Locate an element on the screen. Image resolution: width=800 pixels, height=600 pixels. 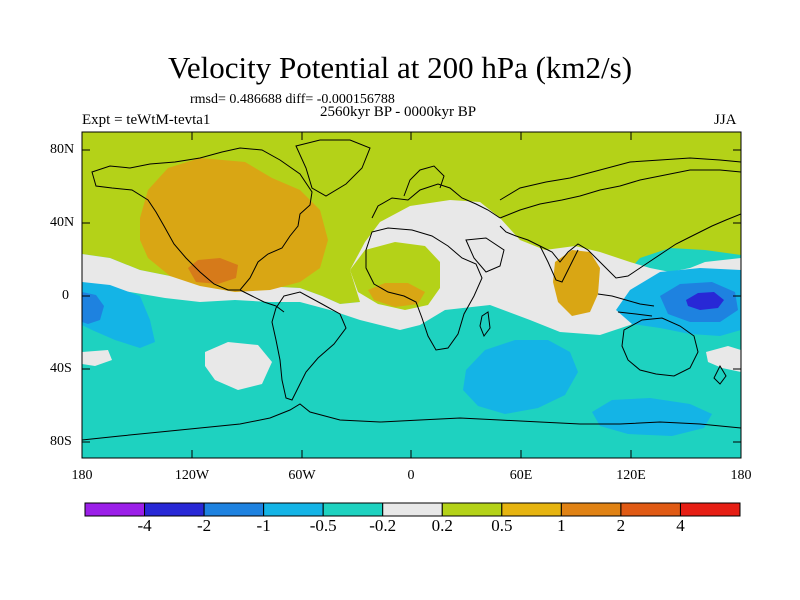
field-samerica-neutral is located at coordinates (238, 366).